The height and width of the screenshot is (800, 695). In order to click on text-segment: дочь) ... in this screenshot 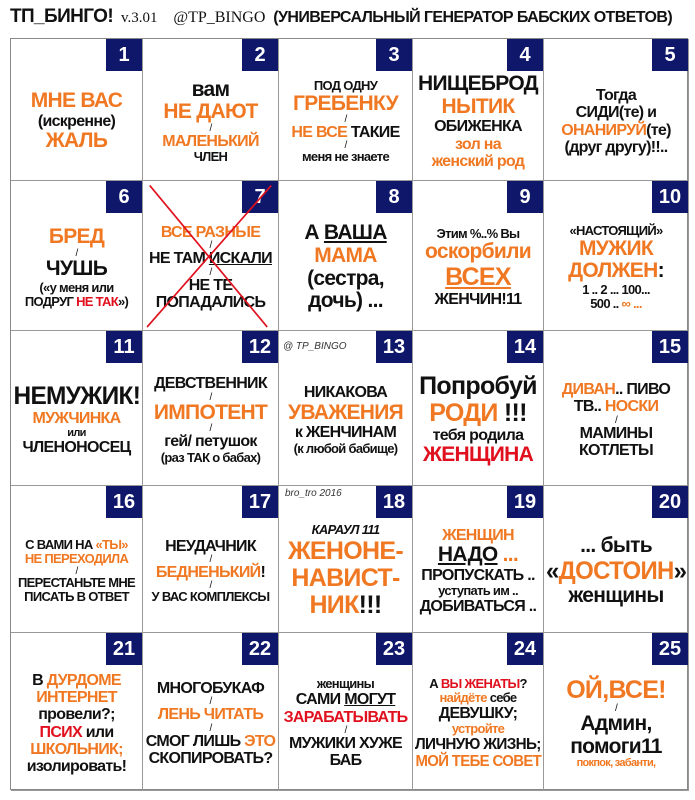, I will do `click(345, 301)`.